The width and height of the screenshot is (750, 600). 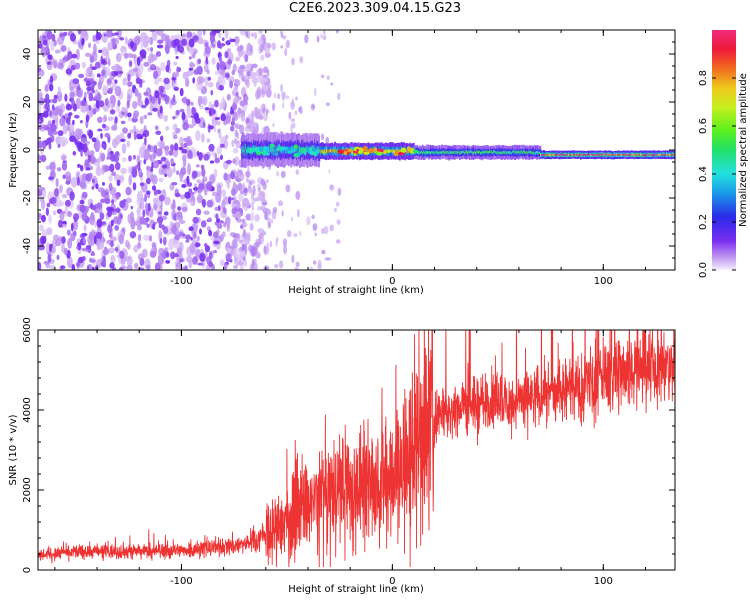 What do you see at coordinates (603, 581) in the screenshot?
I see `x-tick-label: 100` at bounding box center [603, 581].